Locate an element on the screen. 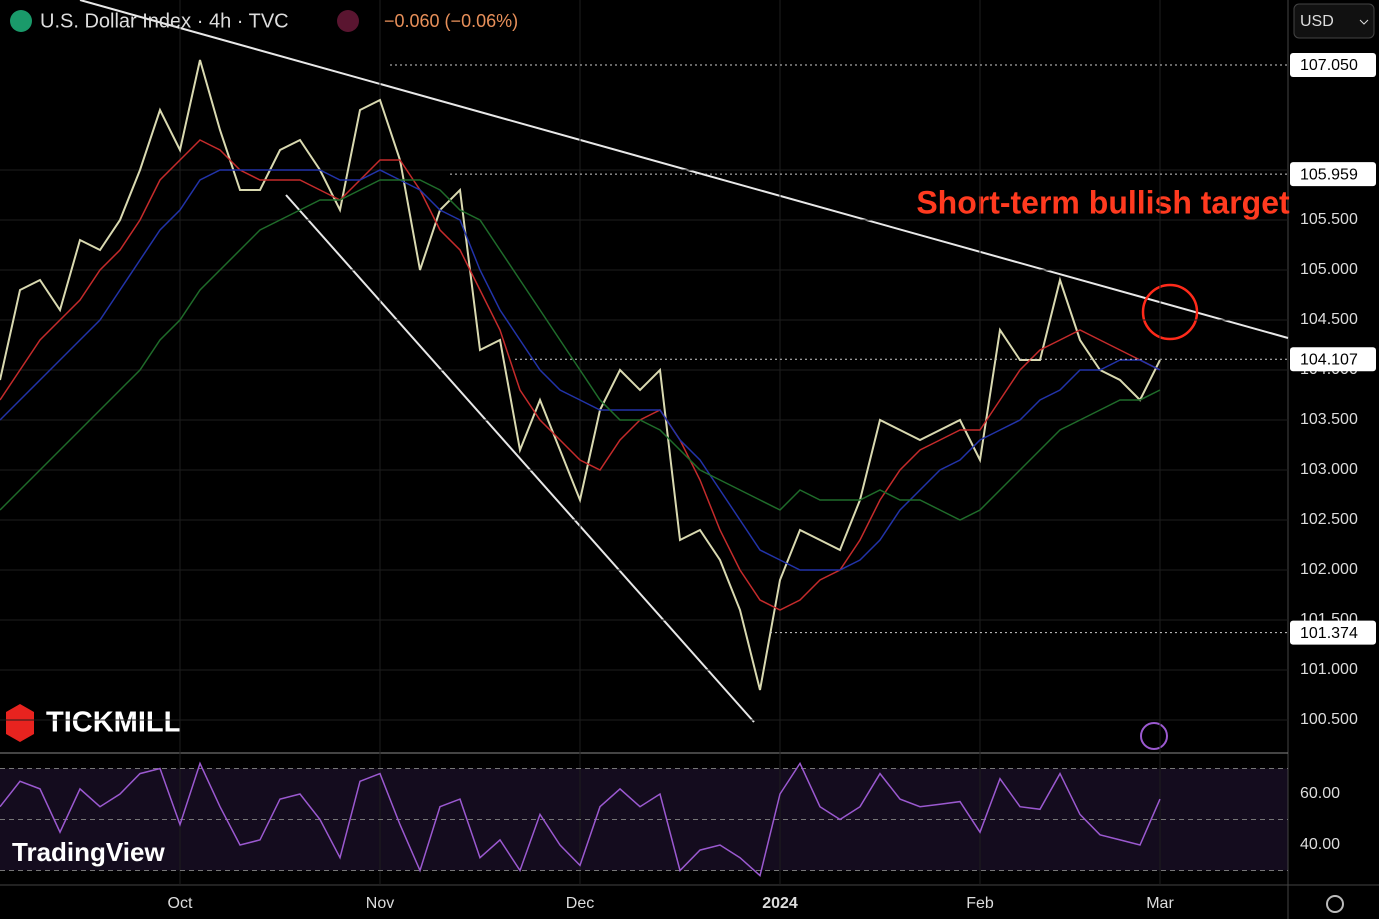 The height and width of the screenshot is (919, 1379). y-tick-label: 104.500 is located at coordinates (1329, 319).